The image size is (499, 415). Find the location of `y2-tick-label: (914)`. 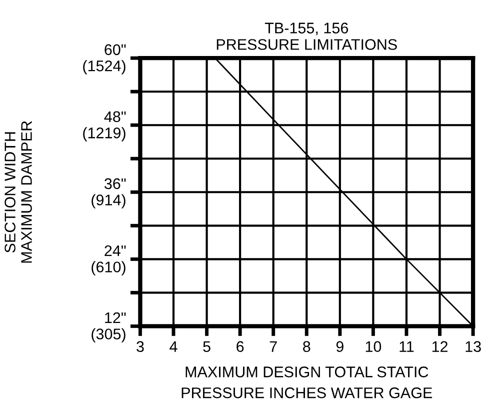

y2-tick-label: (914) is located at coordinates (109, 201).